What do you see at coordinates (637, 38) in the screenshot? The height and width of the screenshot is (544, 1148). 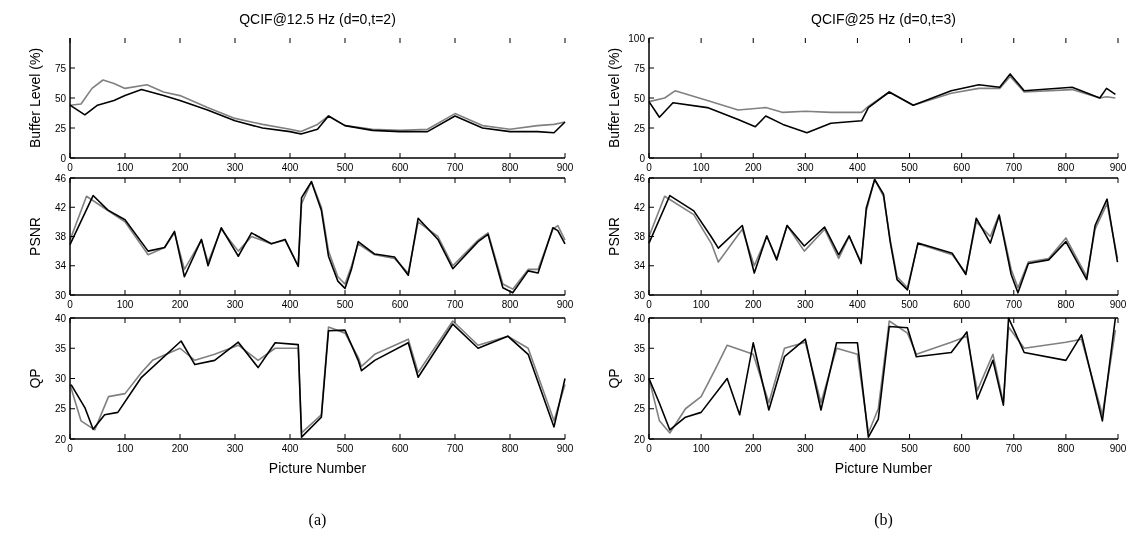 I see `y-tick-label: 100` at bounding box center [637, 38].